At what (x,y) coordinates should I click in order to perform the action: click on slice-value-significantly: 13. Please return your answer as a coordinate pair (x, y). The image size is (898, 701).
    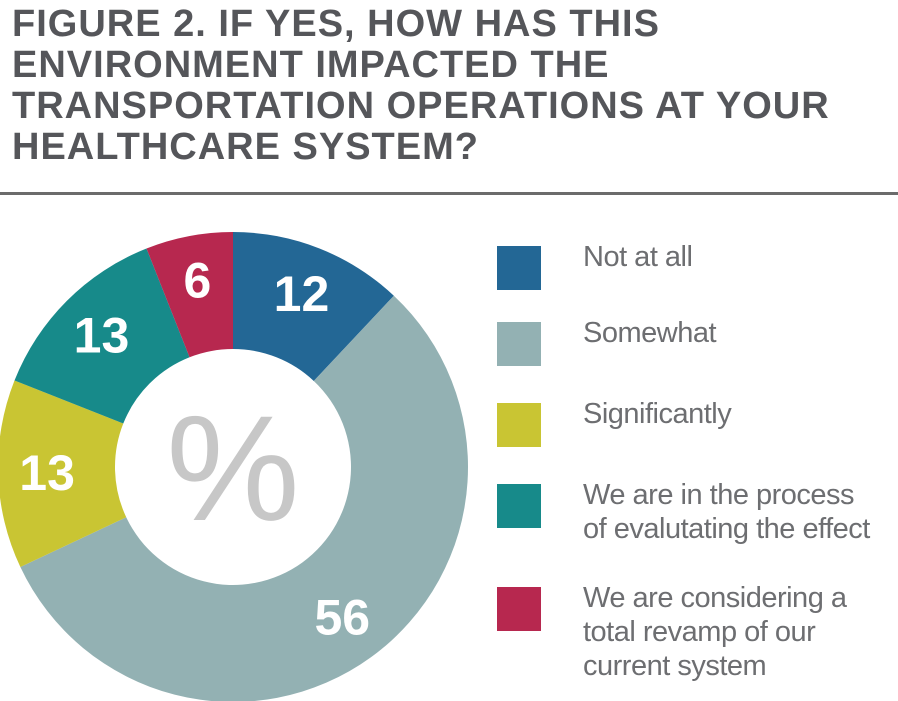
    Looking at the image, I should click on (47, 473).